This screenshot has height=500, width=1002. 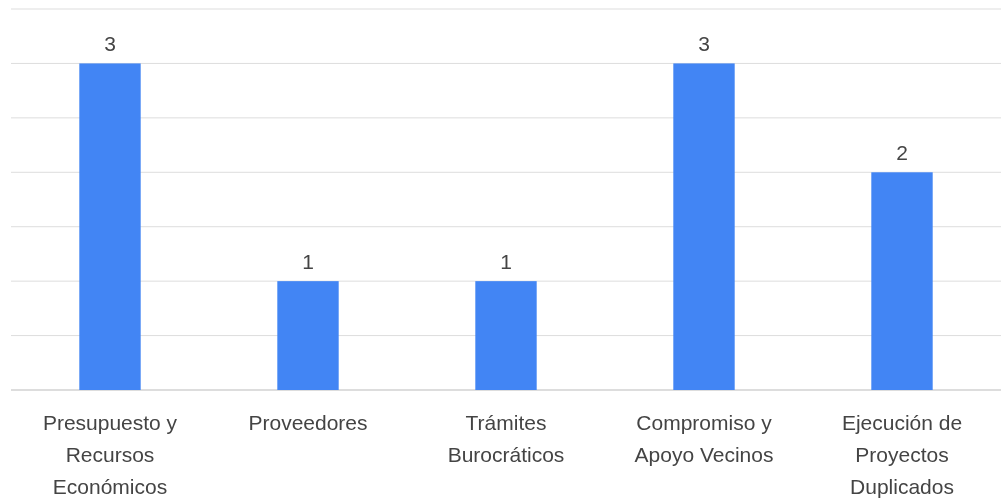 What do you see at coordinates (902, 153) in the screenshot?
I see `data-label: 2` at bounding box center [902, 153].